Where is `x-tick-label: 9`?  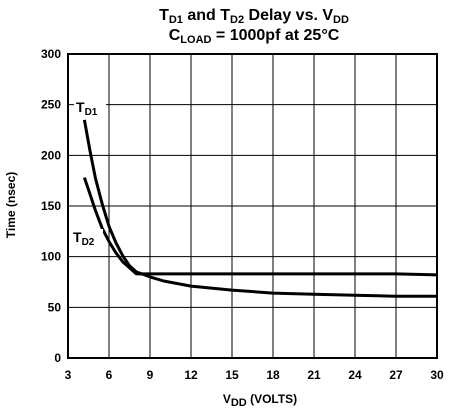
x-tick-label: 9 is located at coordinates (150, 375).